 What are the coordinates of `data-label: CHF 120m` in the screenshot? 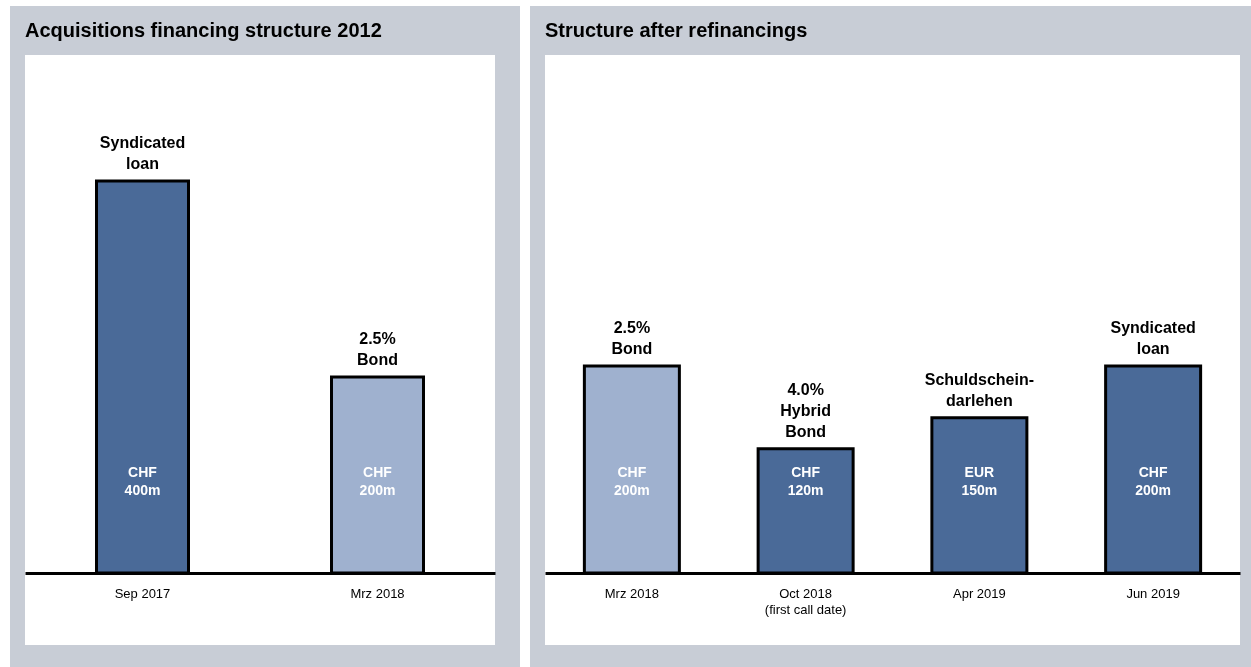 It's located at (805, 481).